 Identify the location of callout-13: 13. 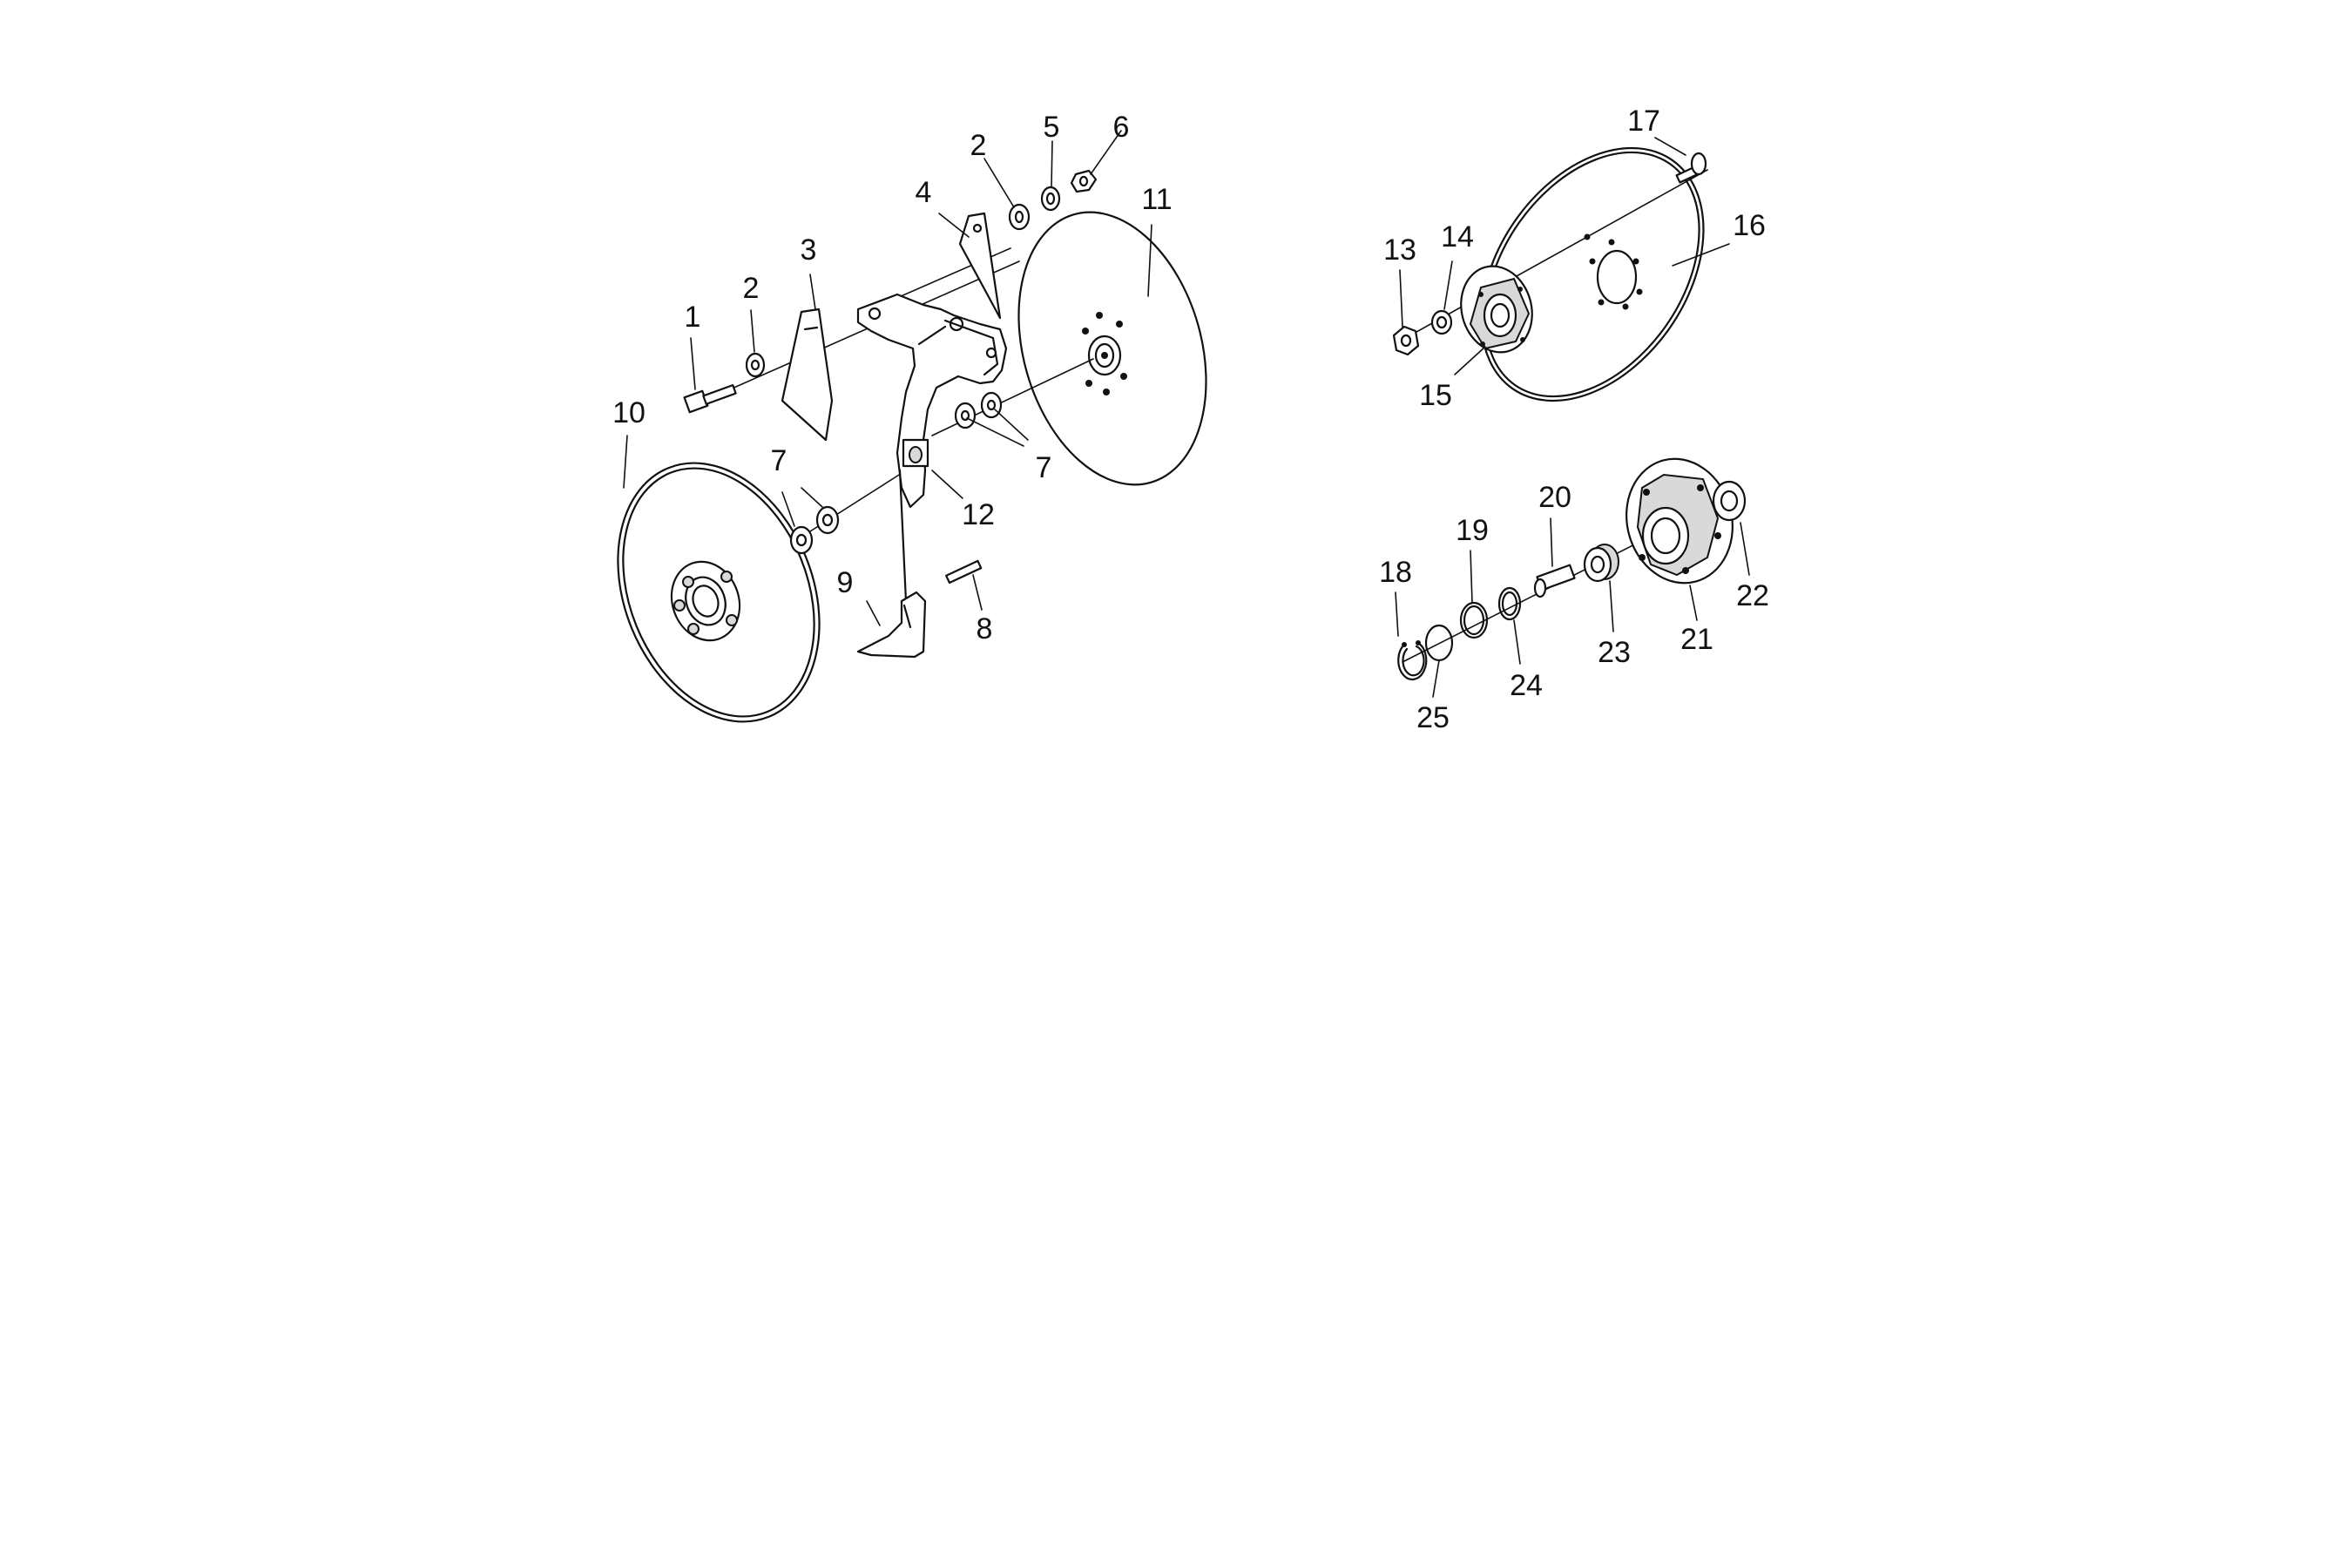
(1399, 250).